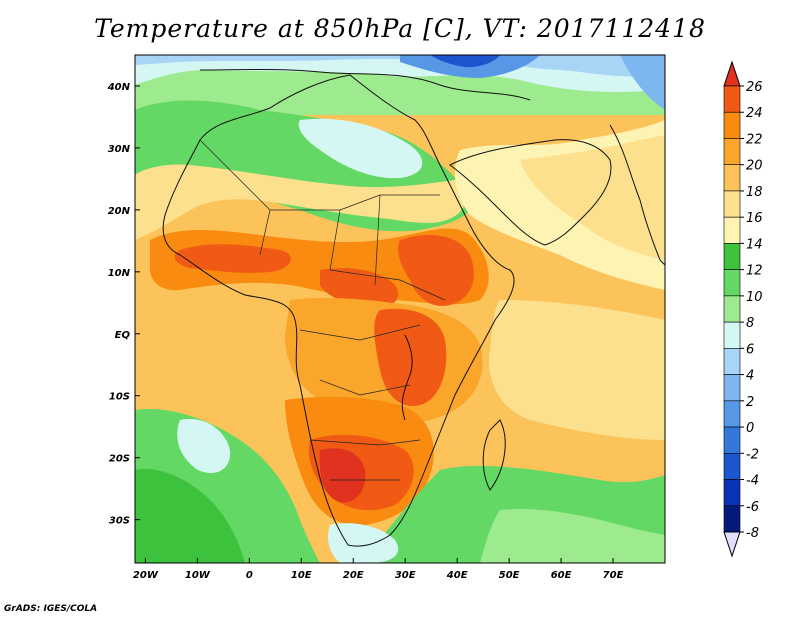 Image resolution: width=800 pixels, height=618 pixels. I want to click on lon-tick-label: 10W, so click(198, 575).